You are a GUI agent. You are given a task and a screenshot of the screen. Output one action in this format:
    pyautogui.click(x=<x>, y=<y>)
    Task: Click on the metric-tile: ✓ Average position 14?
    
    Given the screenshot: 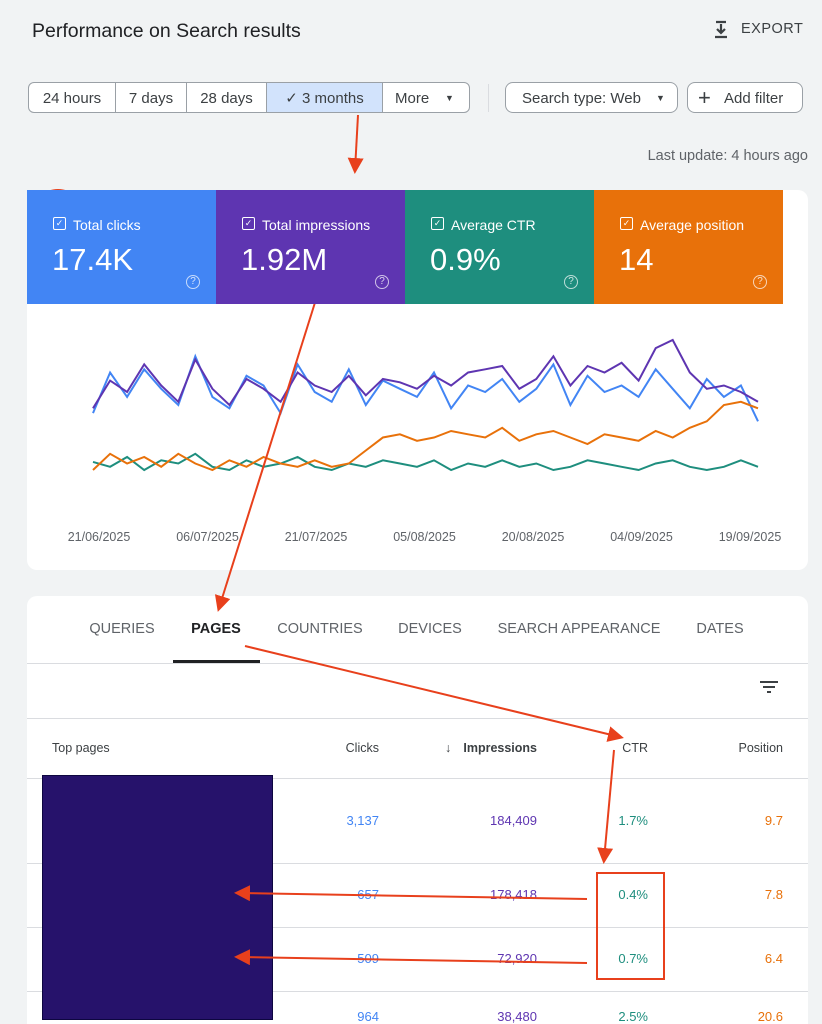 What is the action you would take?
    pyautogui.click(x=688, y=247)
    